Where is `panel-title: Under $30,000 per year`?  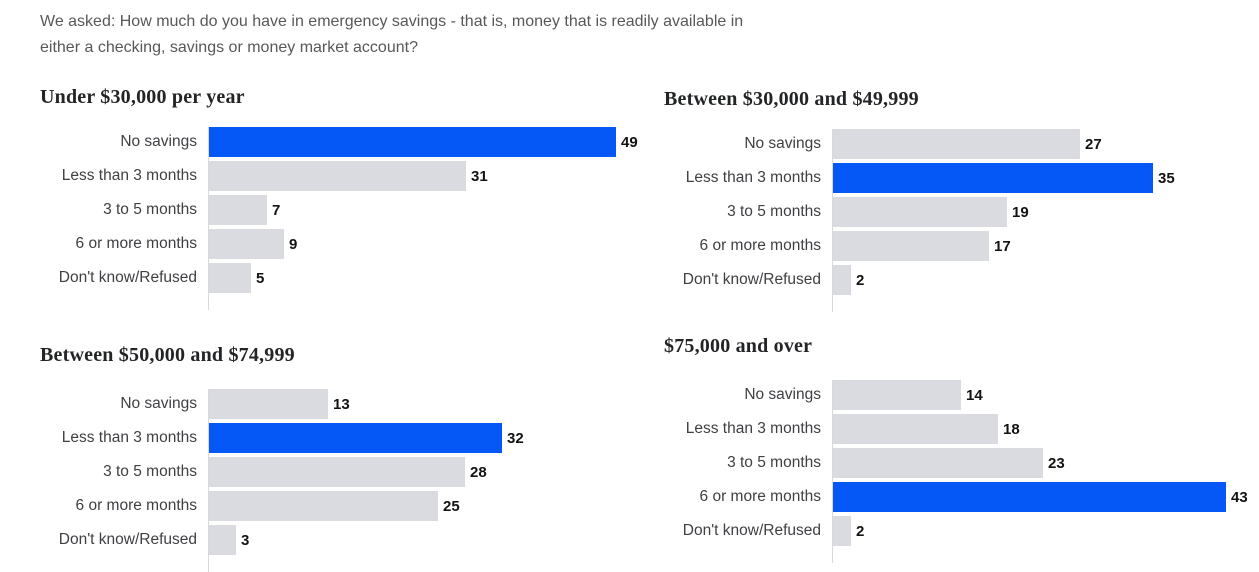
panel-title: Under $30,000 per year is located at coordinates (142, 97).